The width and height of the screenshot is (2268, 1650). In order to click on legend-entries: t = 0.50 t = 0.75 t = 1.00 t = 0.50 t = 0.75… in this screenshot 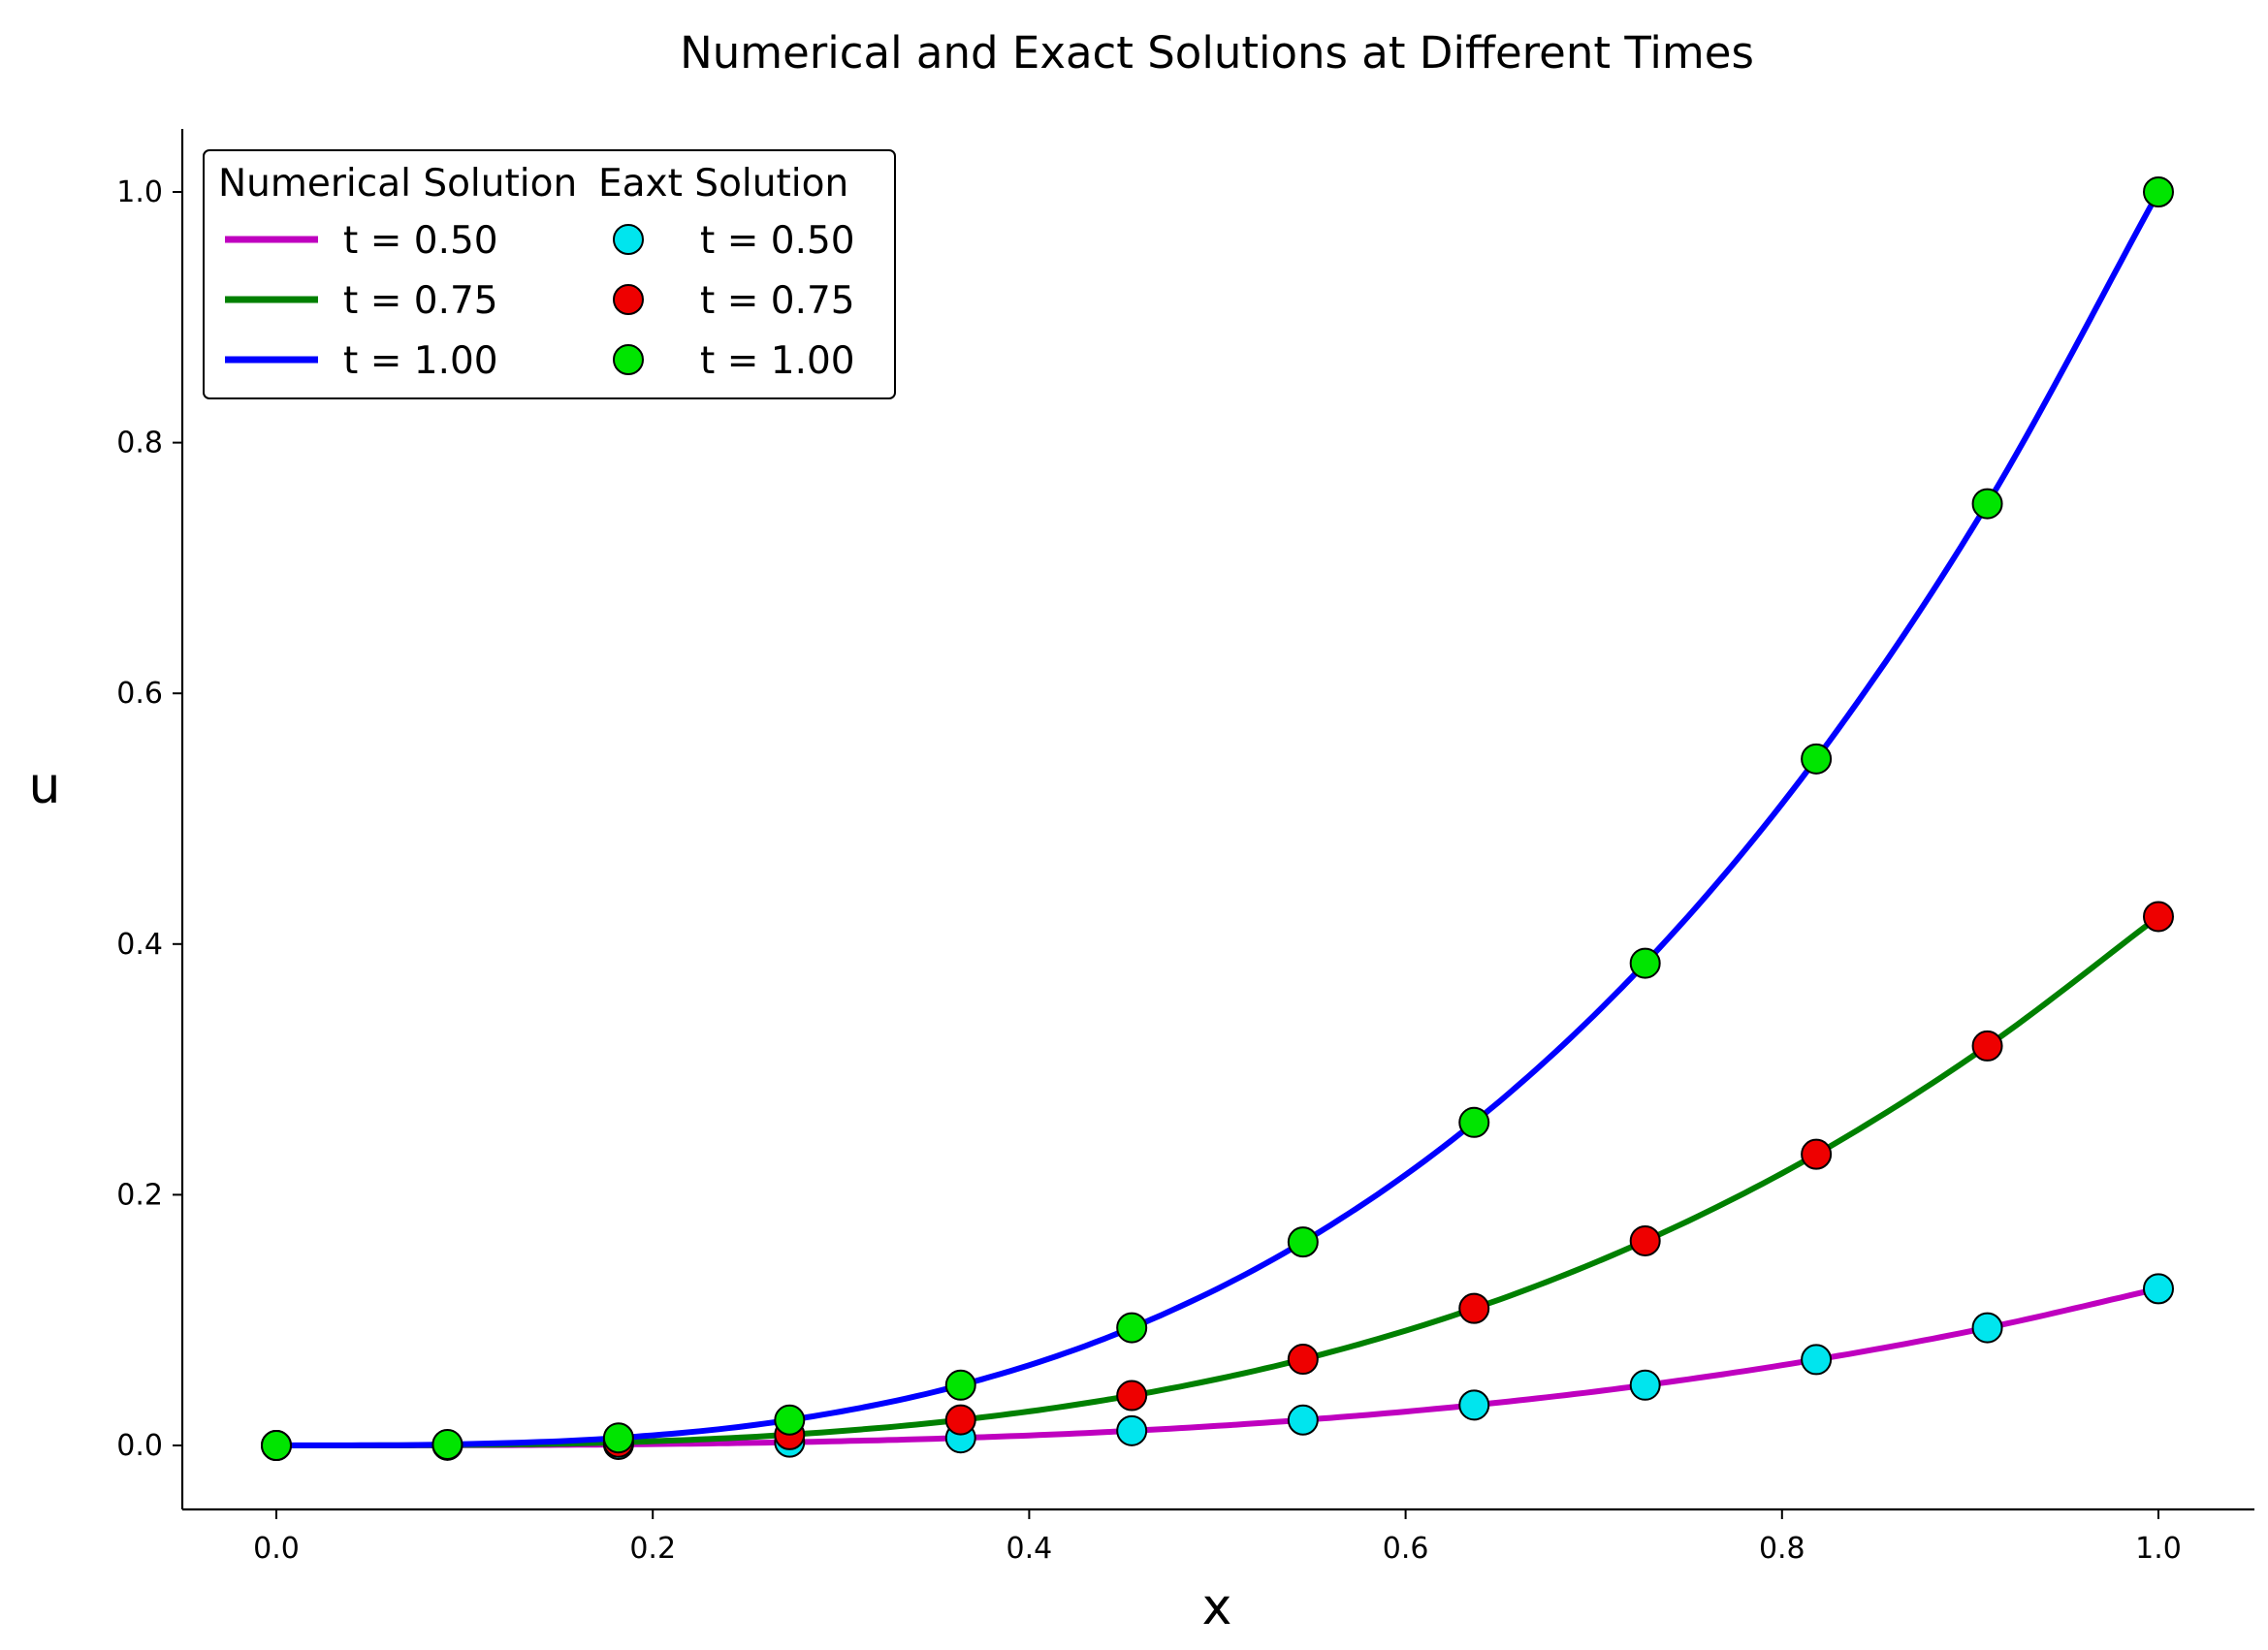, I will do `click(540, 301)`.